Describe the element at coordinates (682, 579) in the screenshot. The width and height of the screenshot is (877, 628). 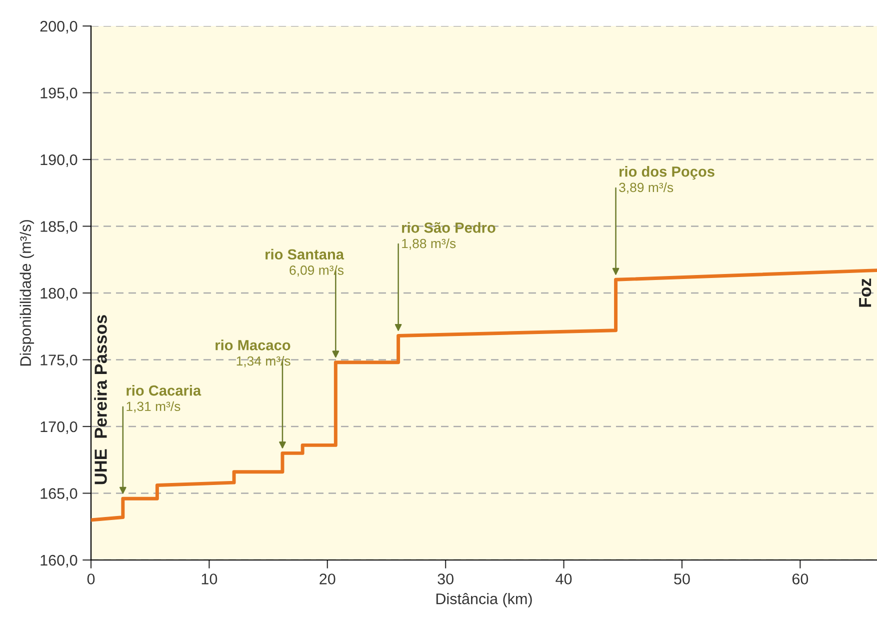
I see `x-tick-label: 50` at that location.